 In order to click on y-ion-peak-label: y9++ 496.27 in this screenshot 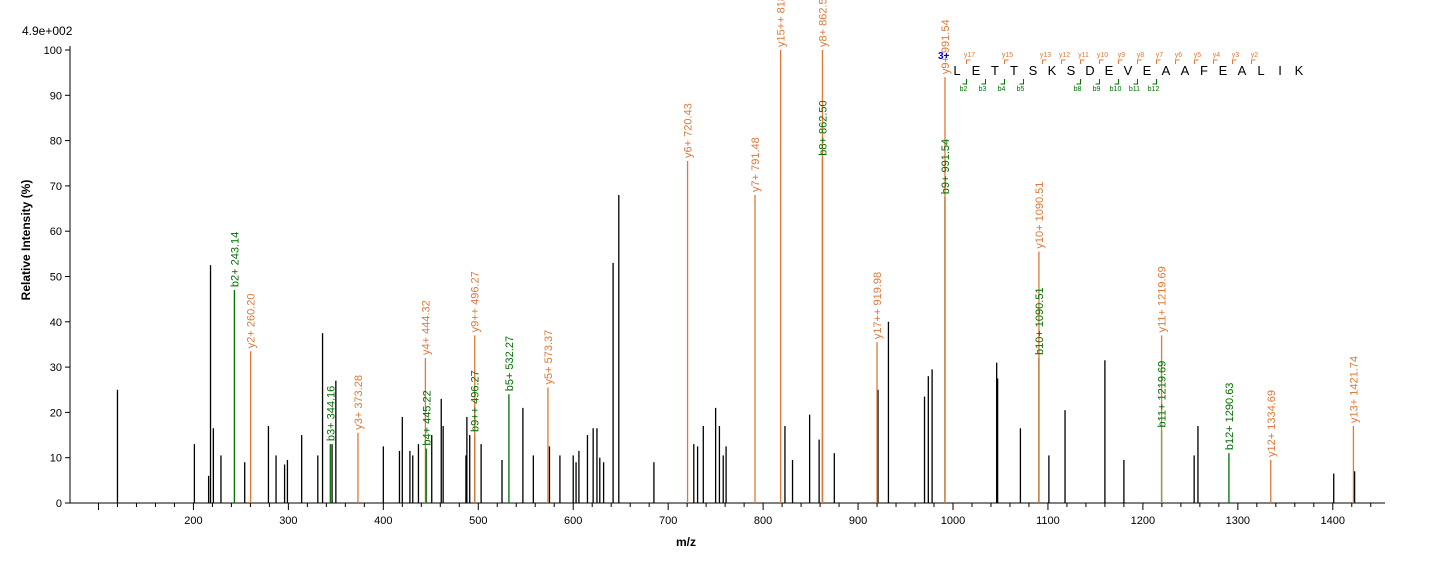, I will do `click(476, 301)`.